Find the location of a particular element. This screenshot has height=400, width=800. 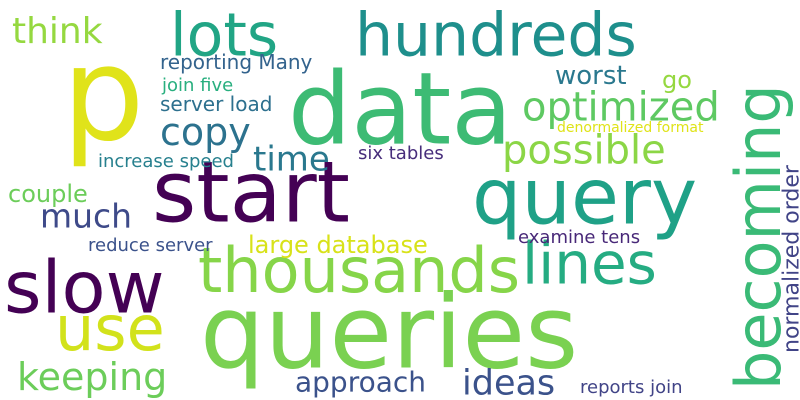

cloud-word-slow: slow is located at coordinates (84, 287).